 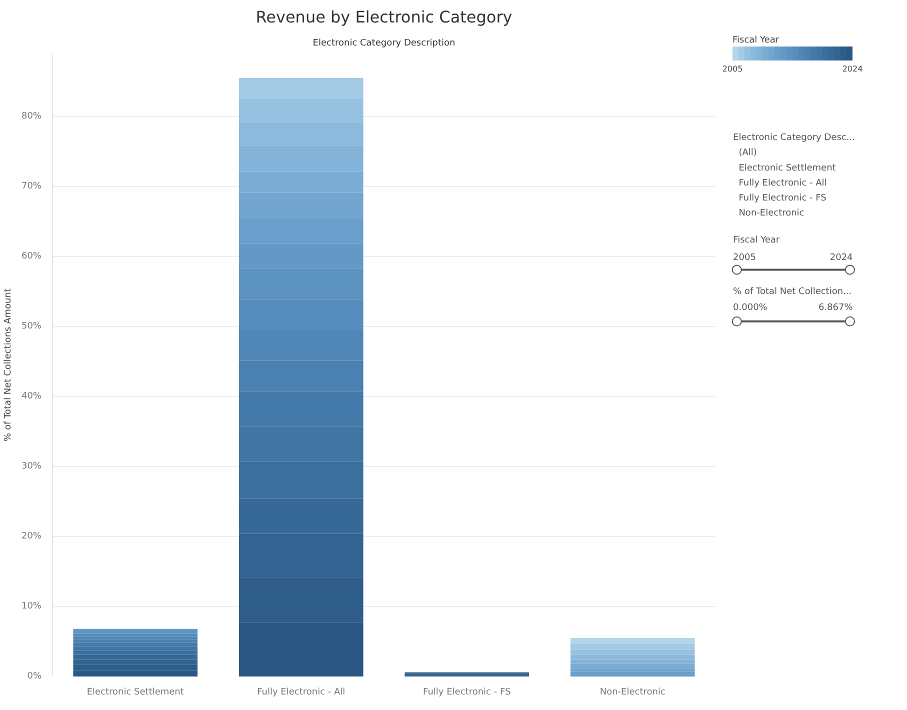 I want to click on y-tick-label: 20%, so click(x=31, y=537).